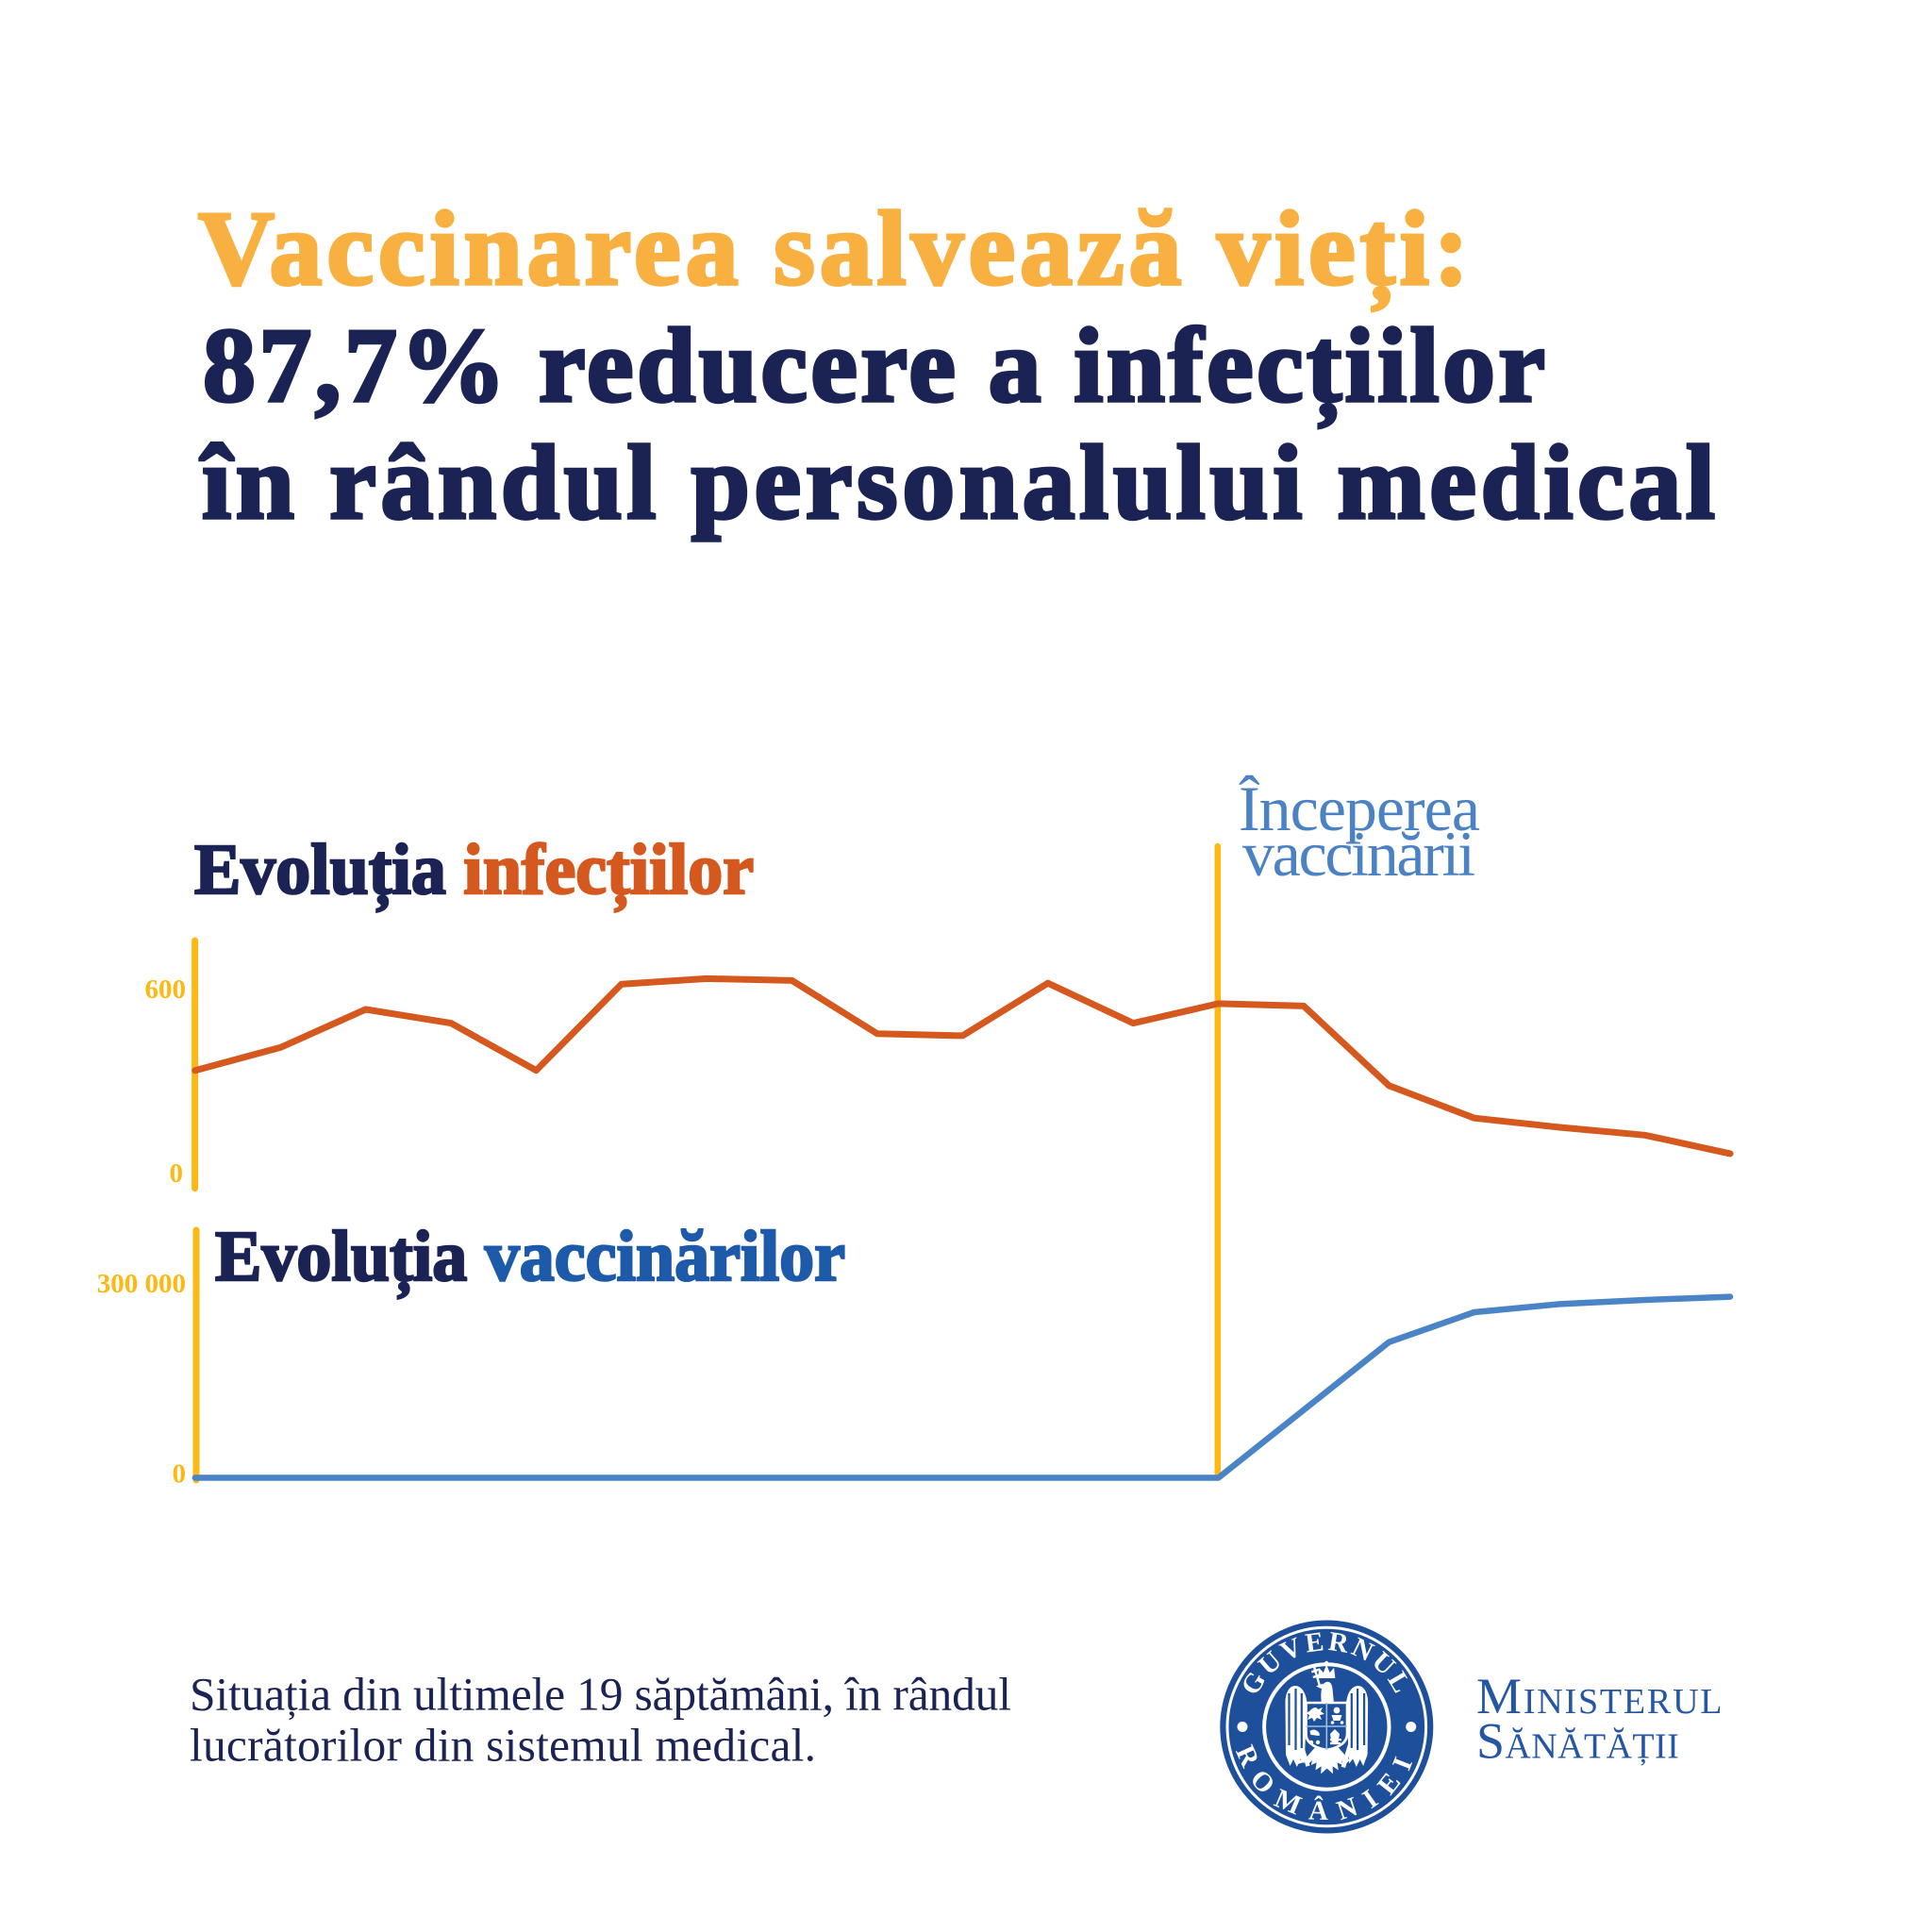  What do you see at coordinates (166, 989) in the screenshot?
I see `svg-text: 600` at bounding box center [166, 989].